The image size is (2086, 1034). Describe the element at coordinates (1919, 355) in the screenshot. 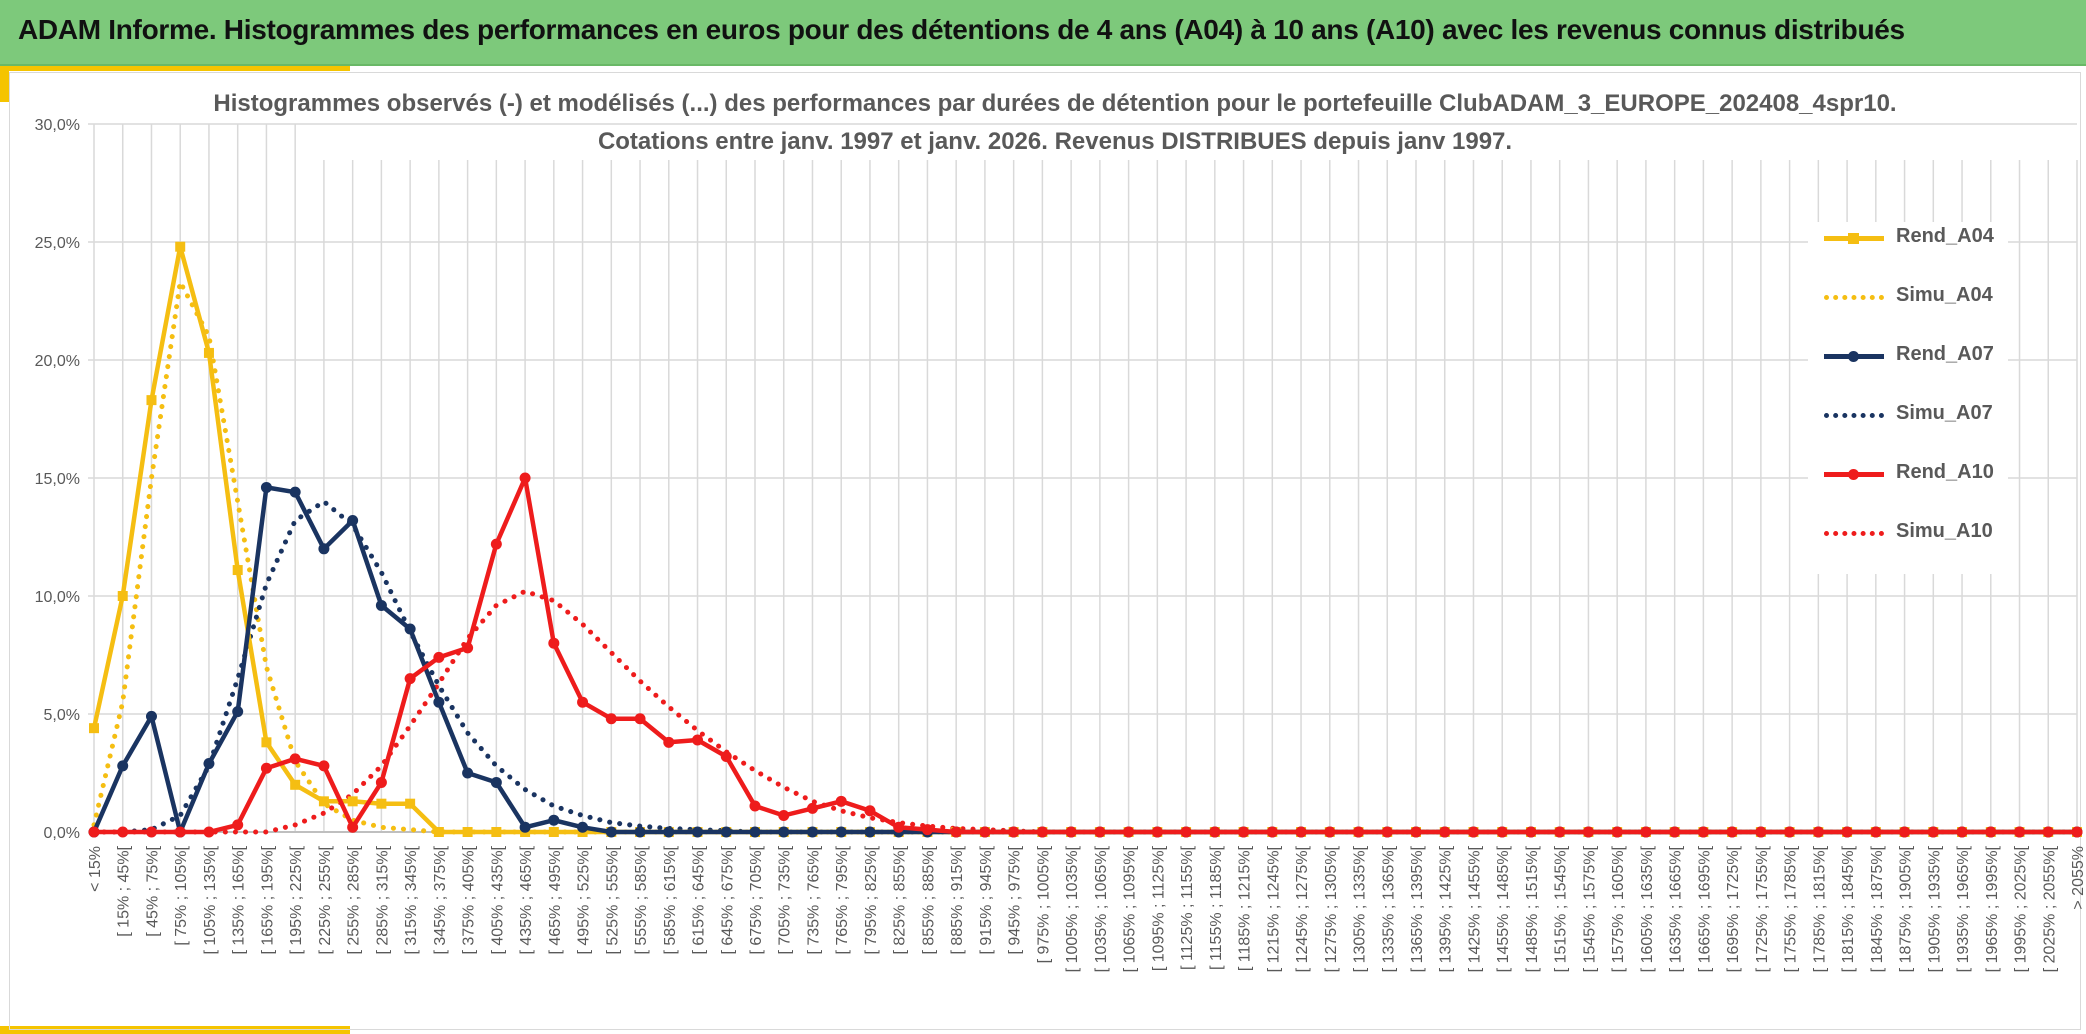

I see `legend-item: Rend_A07` at that location.